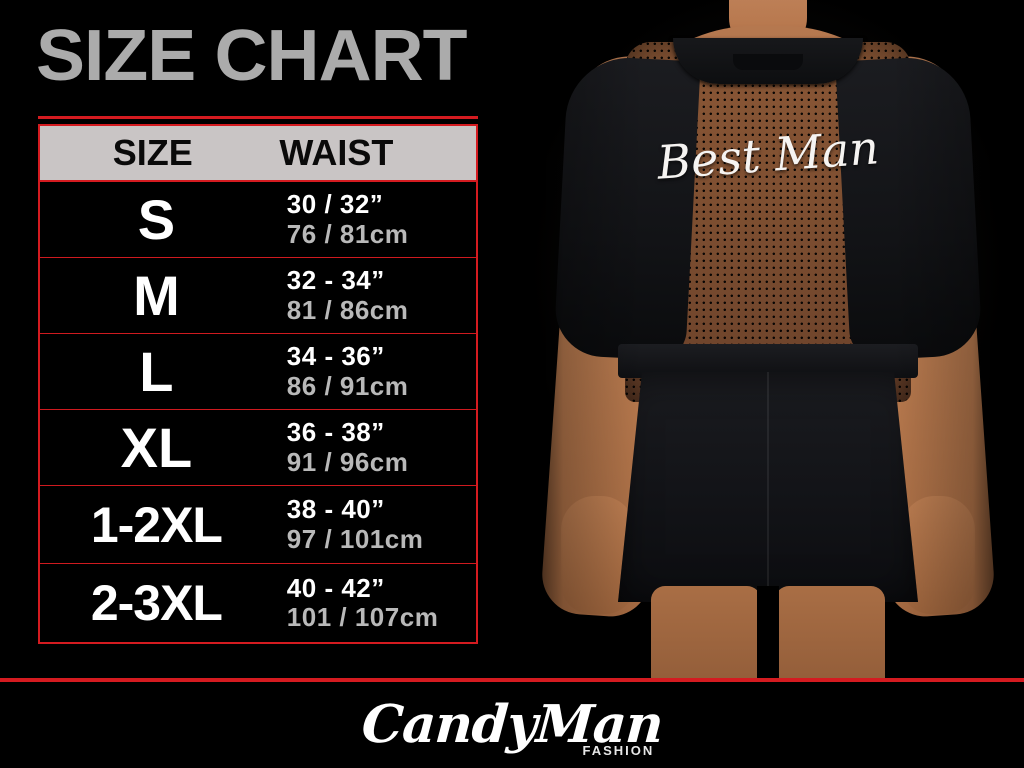  I want to click on column-header-waist: WAIST, so click(336, 152).